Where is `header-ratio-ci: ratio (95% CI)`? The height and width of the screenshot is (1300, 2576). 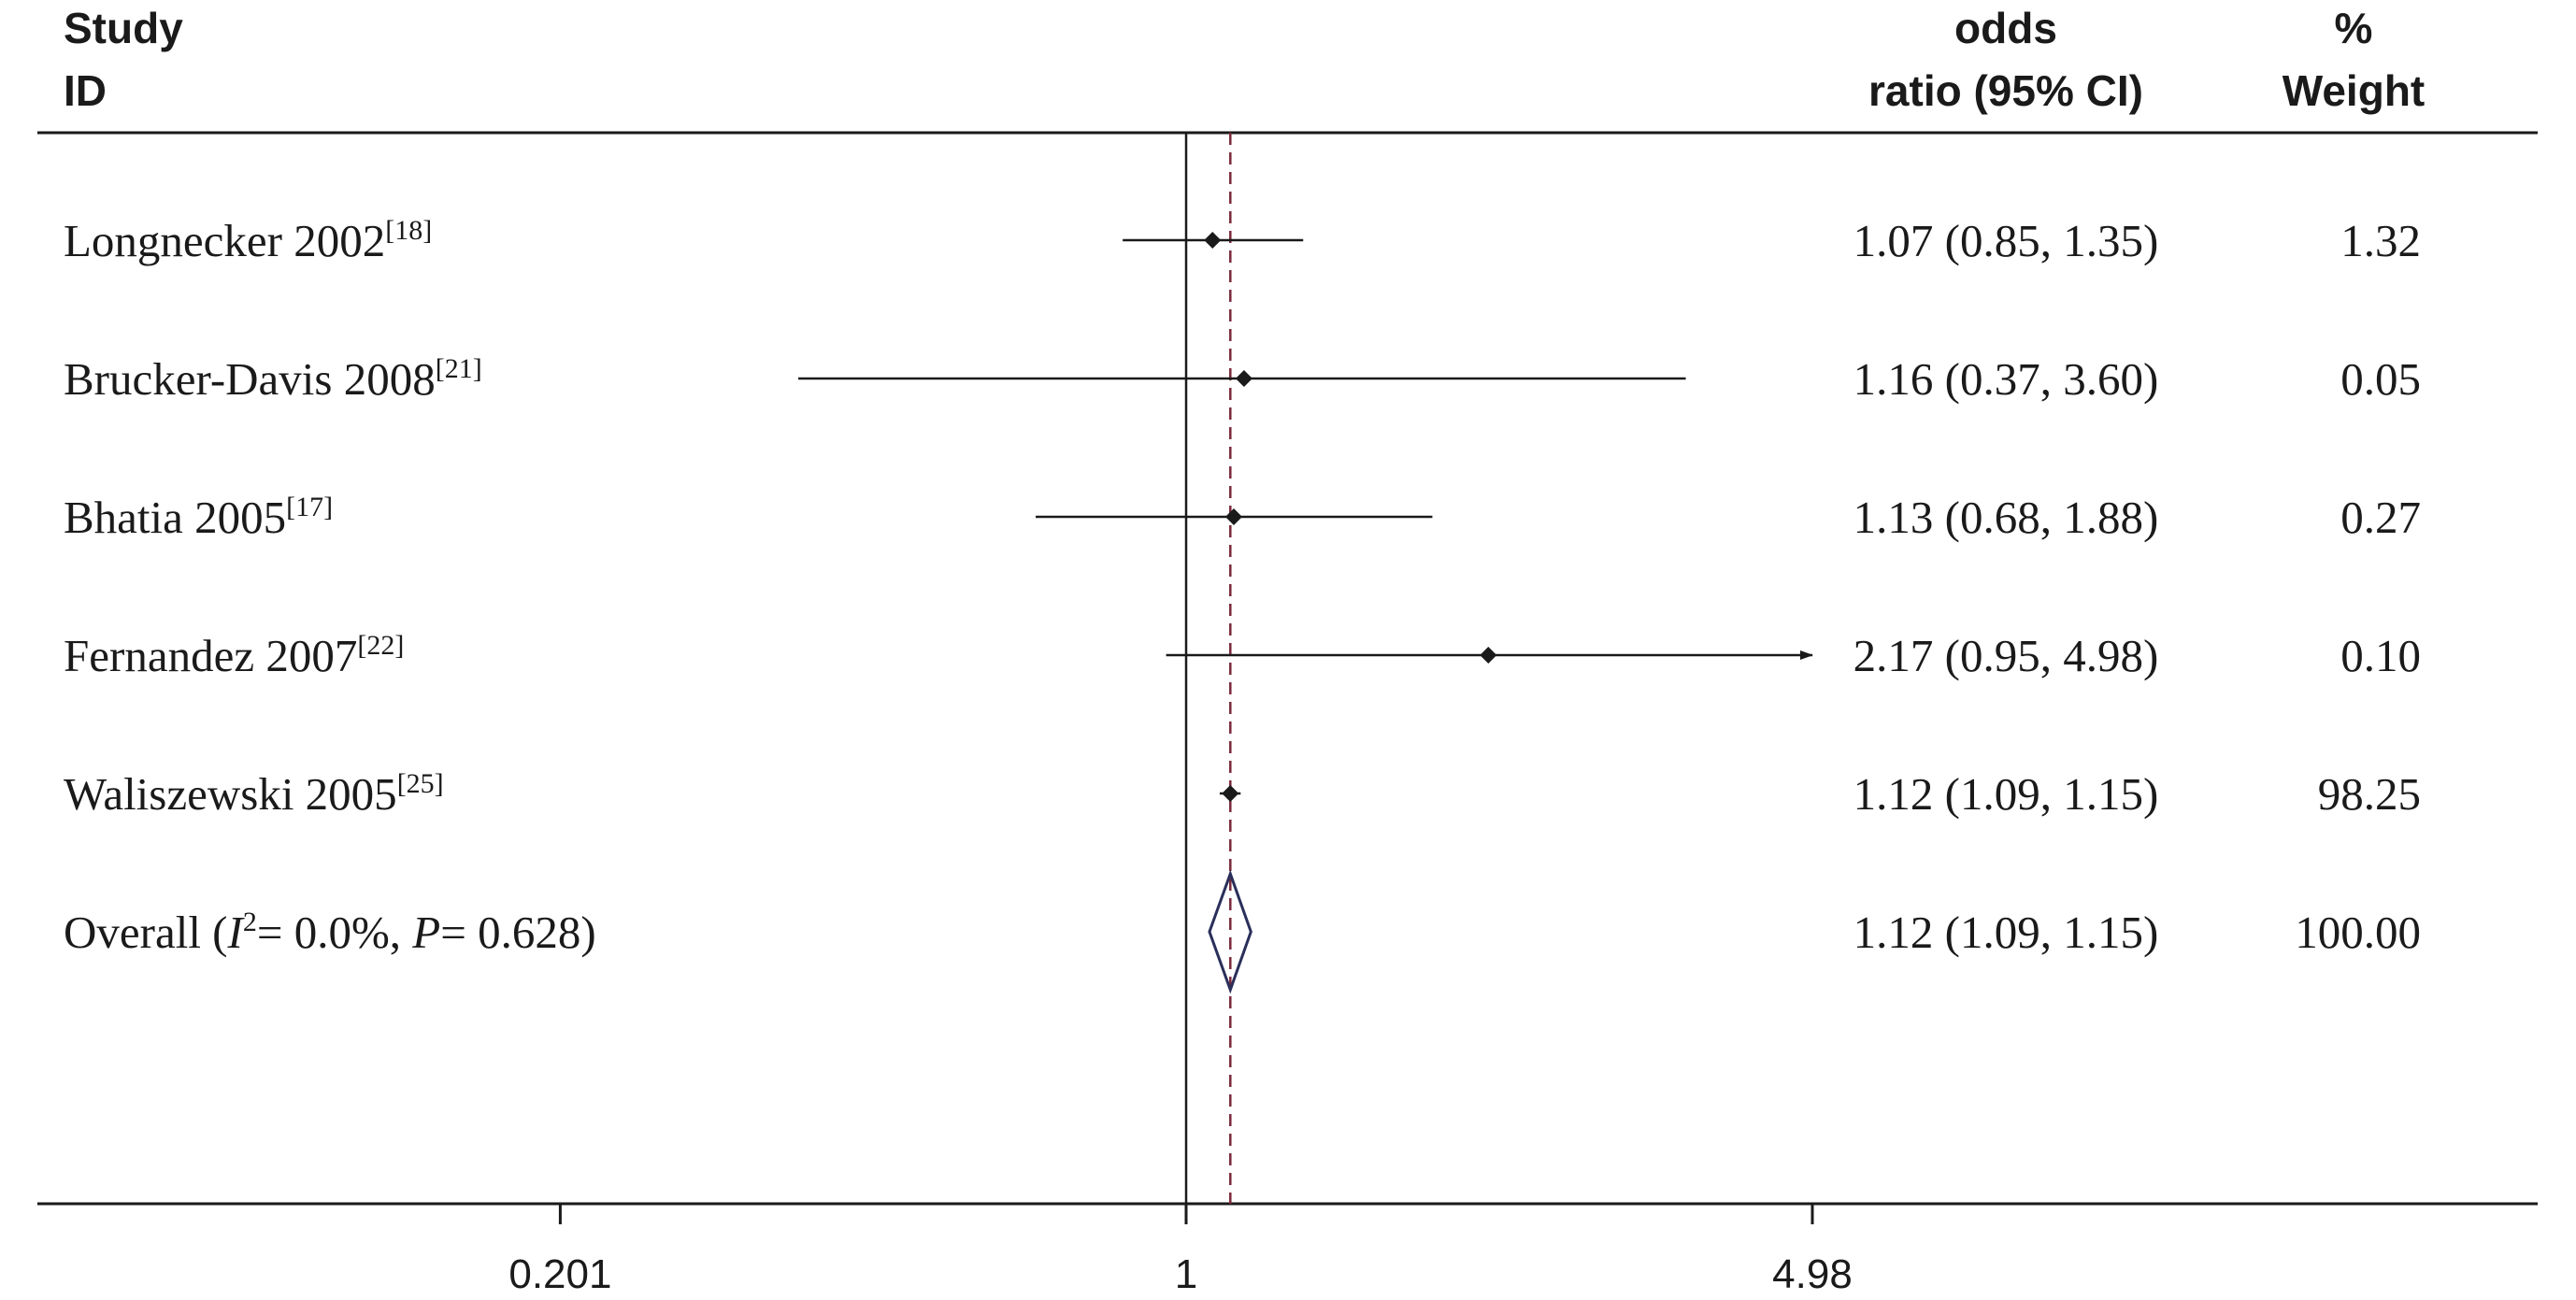 header-ratio-ci: ratio (95% CI) is located at coordinates (2005, 90).